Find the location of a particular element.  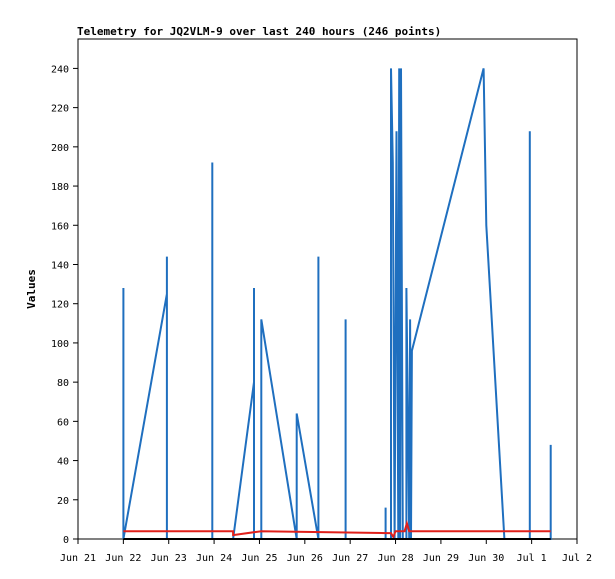

y-tick-label: 40 is located at coordinates (63, 462).